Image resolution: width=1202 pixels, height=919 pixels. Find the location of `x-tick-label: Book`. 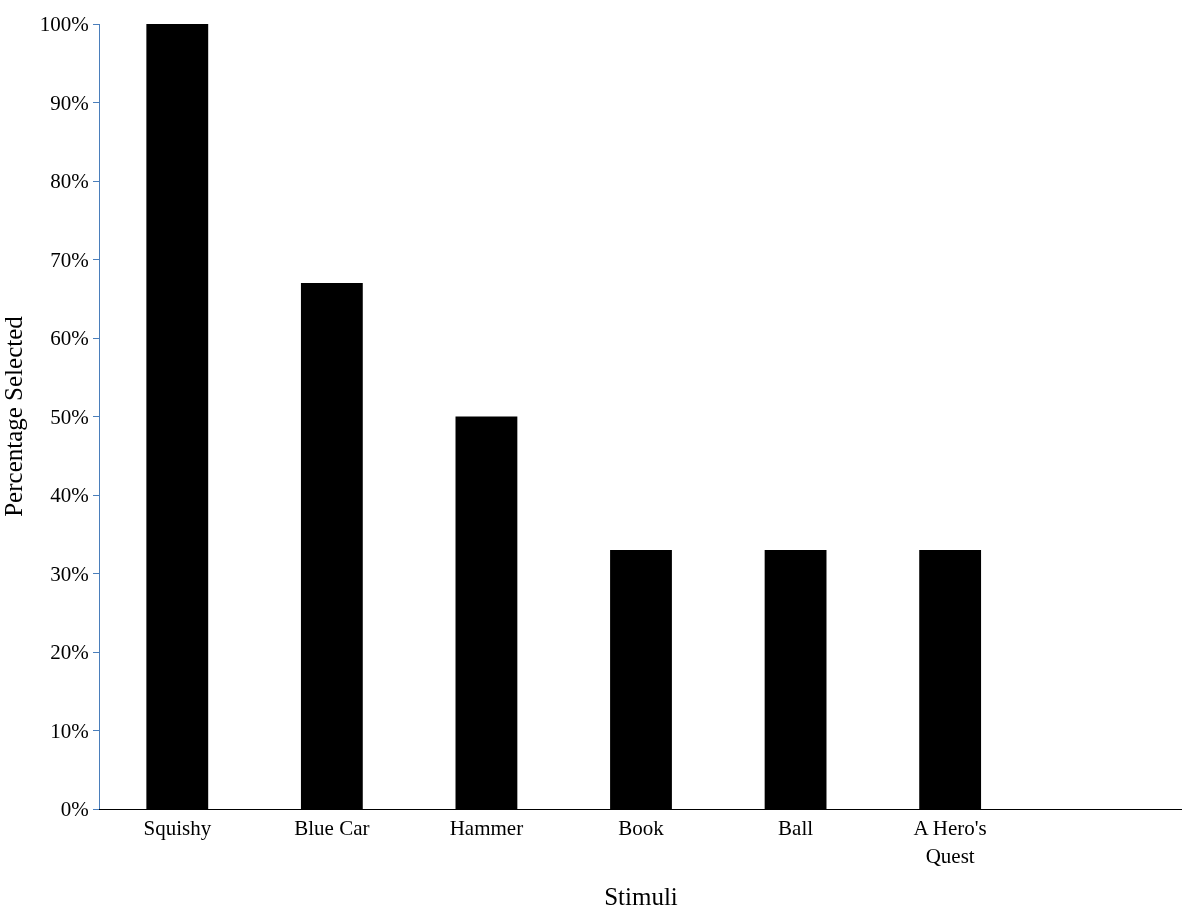

x-tick-label: Book is located at coordinates (641, 828).